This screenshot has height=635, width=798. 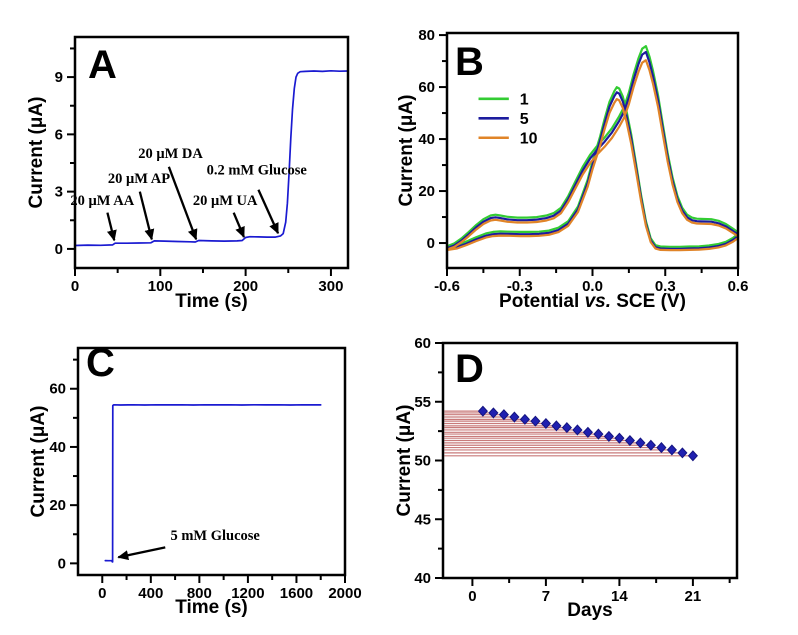 I want to click on x-tick-label: 100, so click(x=160, y=286).